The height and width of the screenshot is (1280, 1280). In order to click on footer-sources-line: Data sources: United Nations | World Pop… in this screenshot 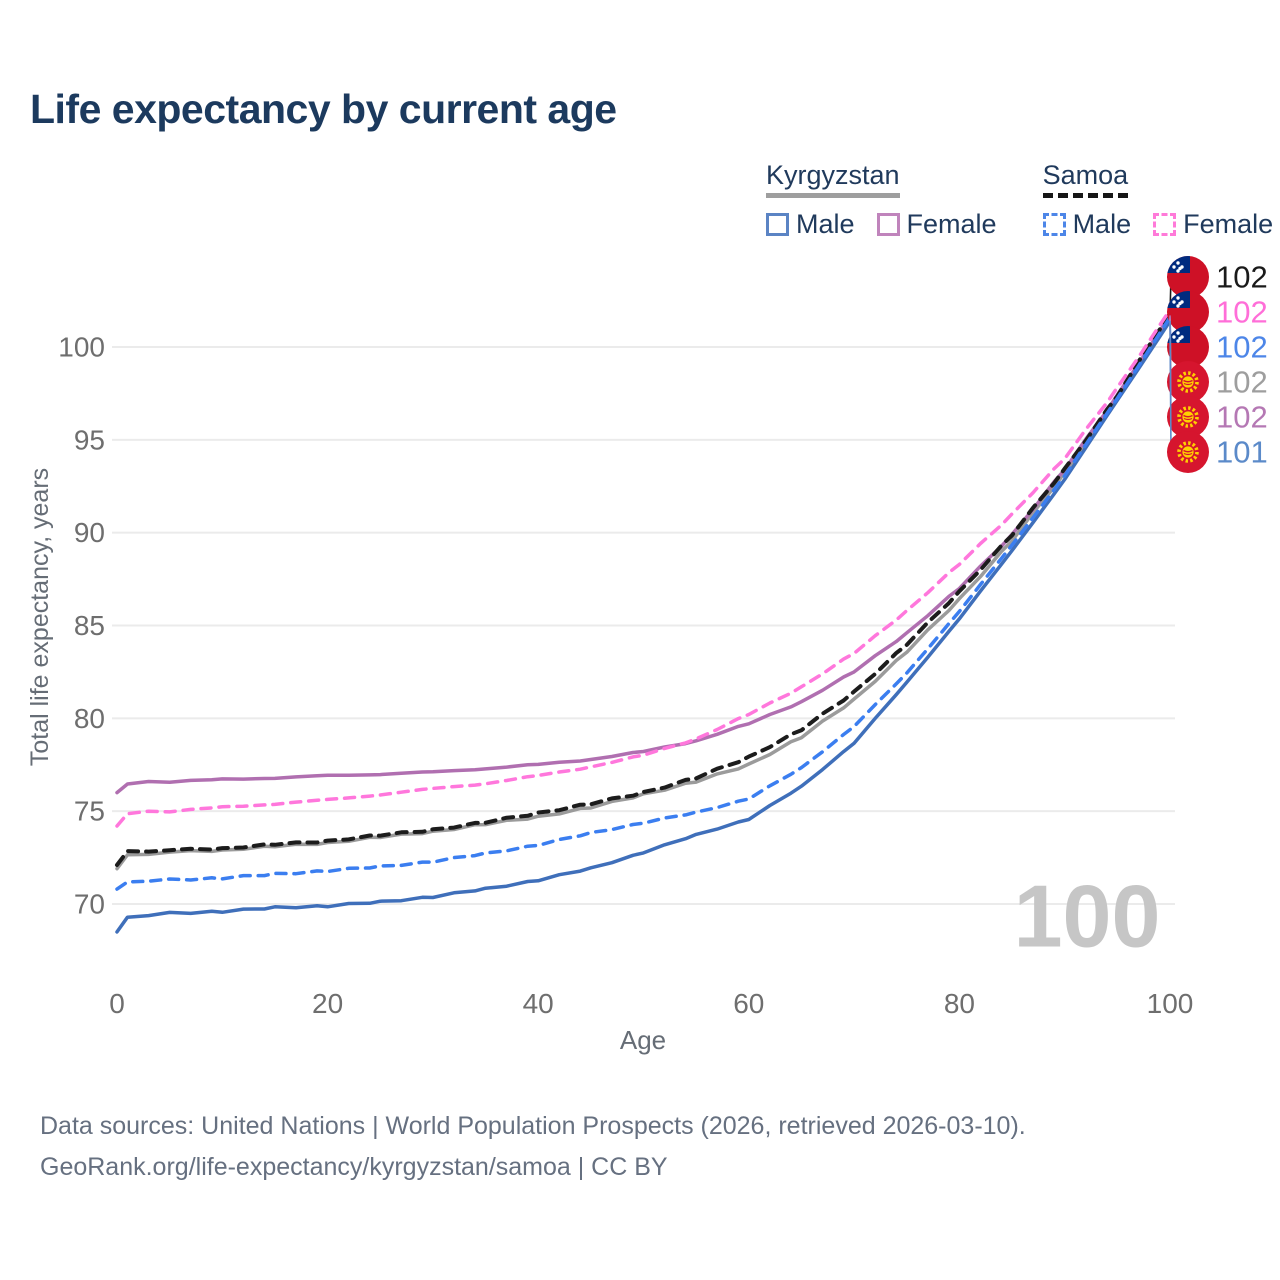, I will do `click(533, 1126)`.